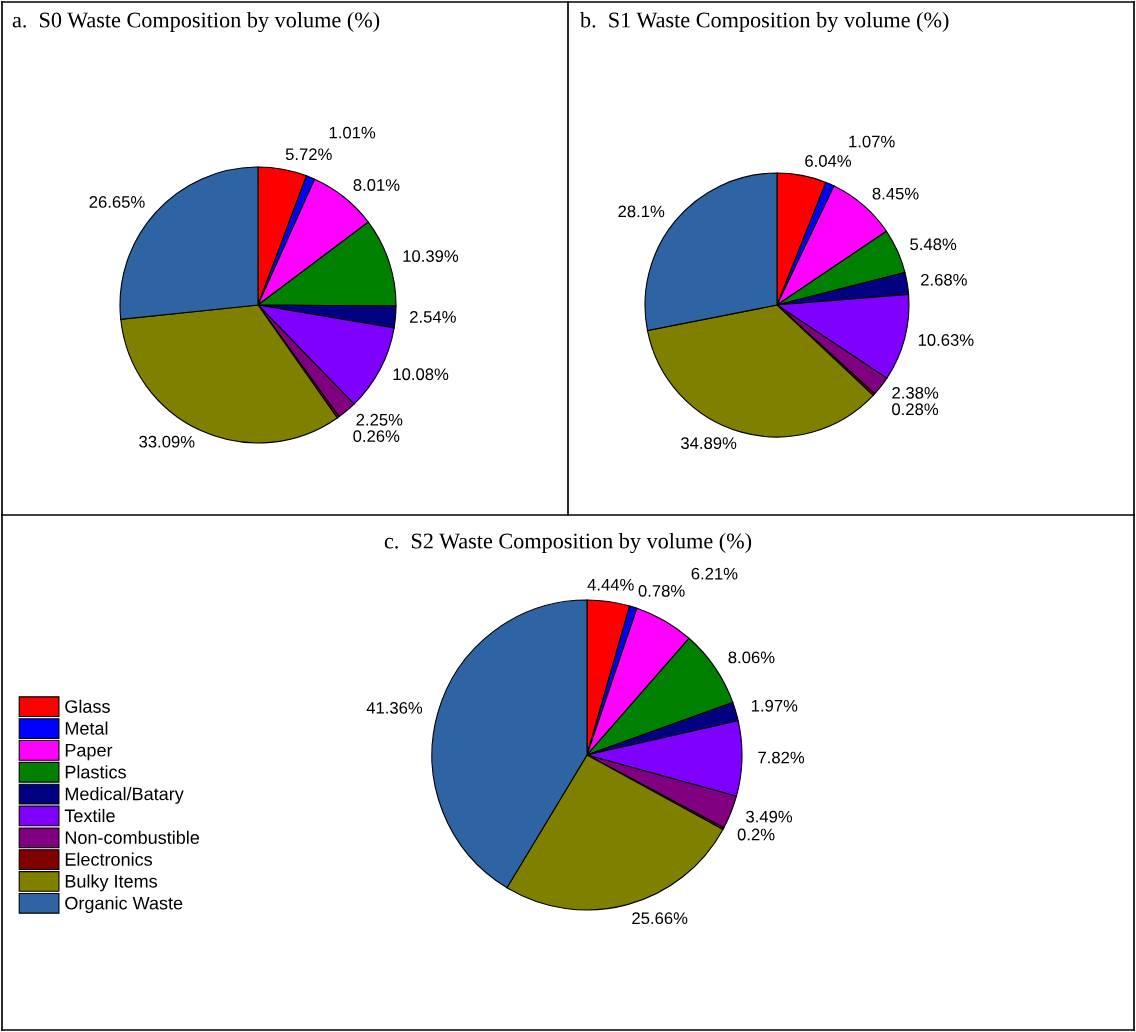 The height and width of the screenshot is (1032, 1136). What do you see at coordinates (915, 409) in the screenshot?
I see `data-label: 0.28%` at bounding box center [915, 409].